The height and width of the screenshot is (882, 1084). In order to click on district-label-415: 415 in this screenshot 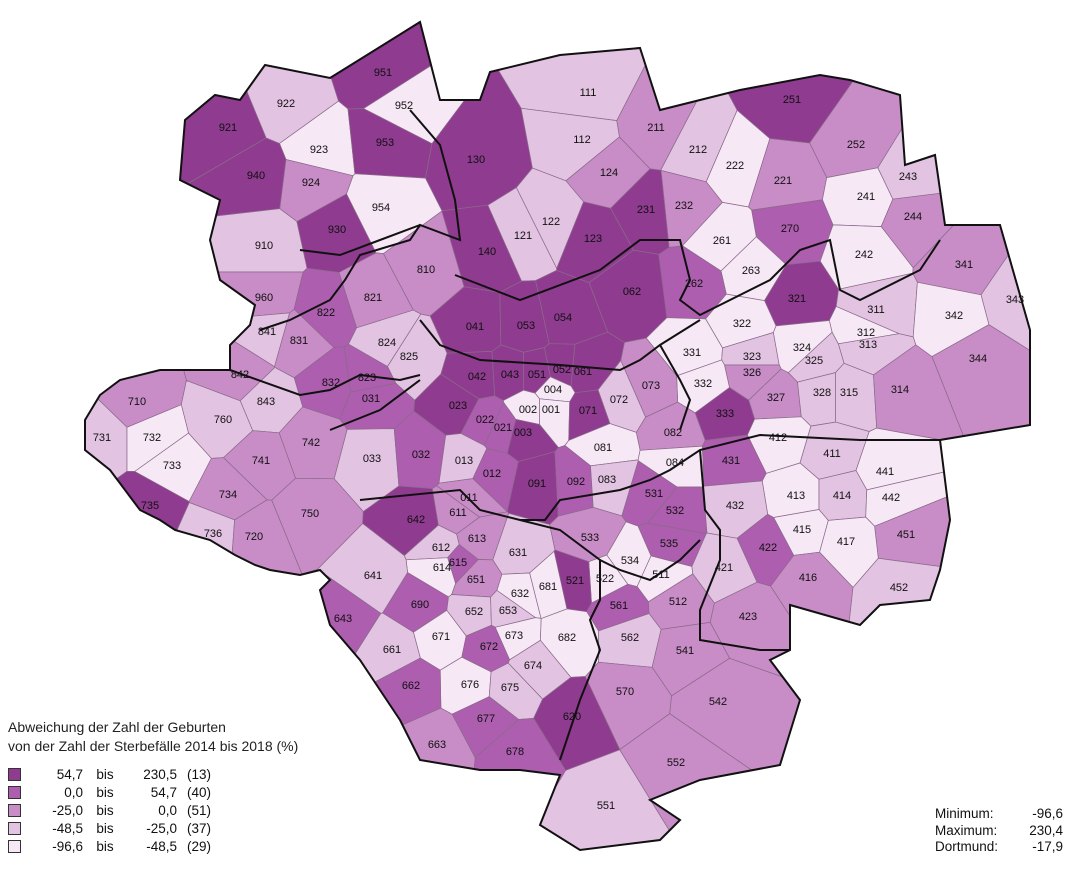, I will do `click(802, 530)`.